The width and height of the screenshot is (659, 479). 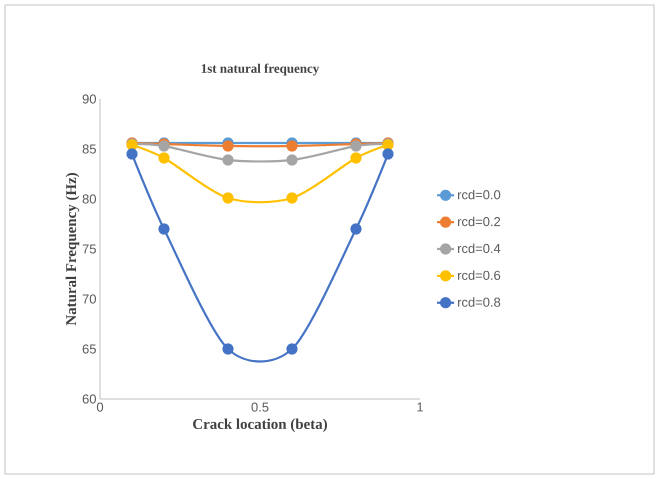 I want to click on y-tick-label: 70, so click(x=89, y=299).